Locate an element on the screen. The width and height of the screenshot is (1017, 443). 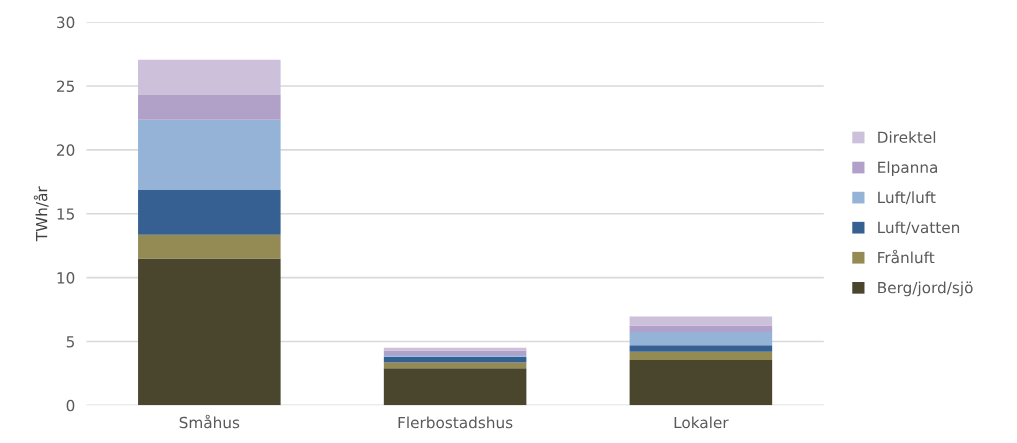
y-tick-label: 10 is located at coordinates (66, 278).